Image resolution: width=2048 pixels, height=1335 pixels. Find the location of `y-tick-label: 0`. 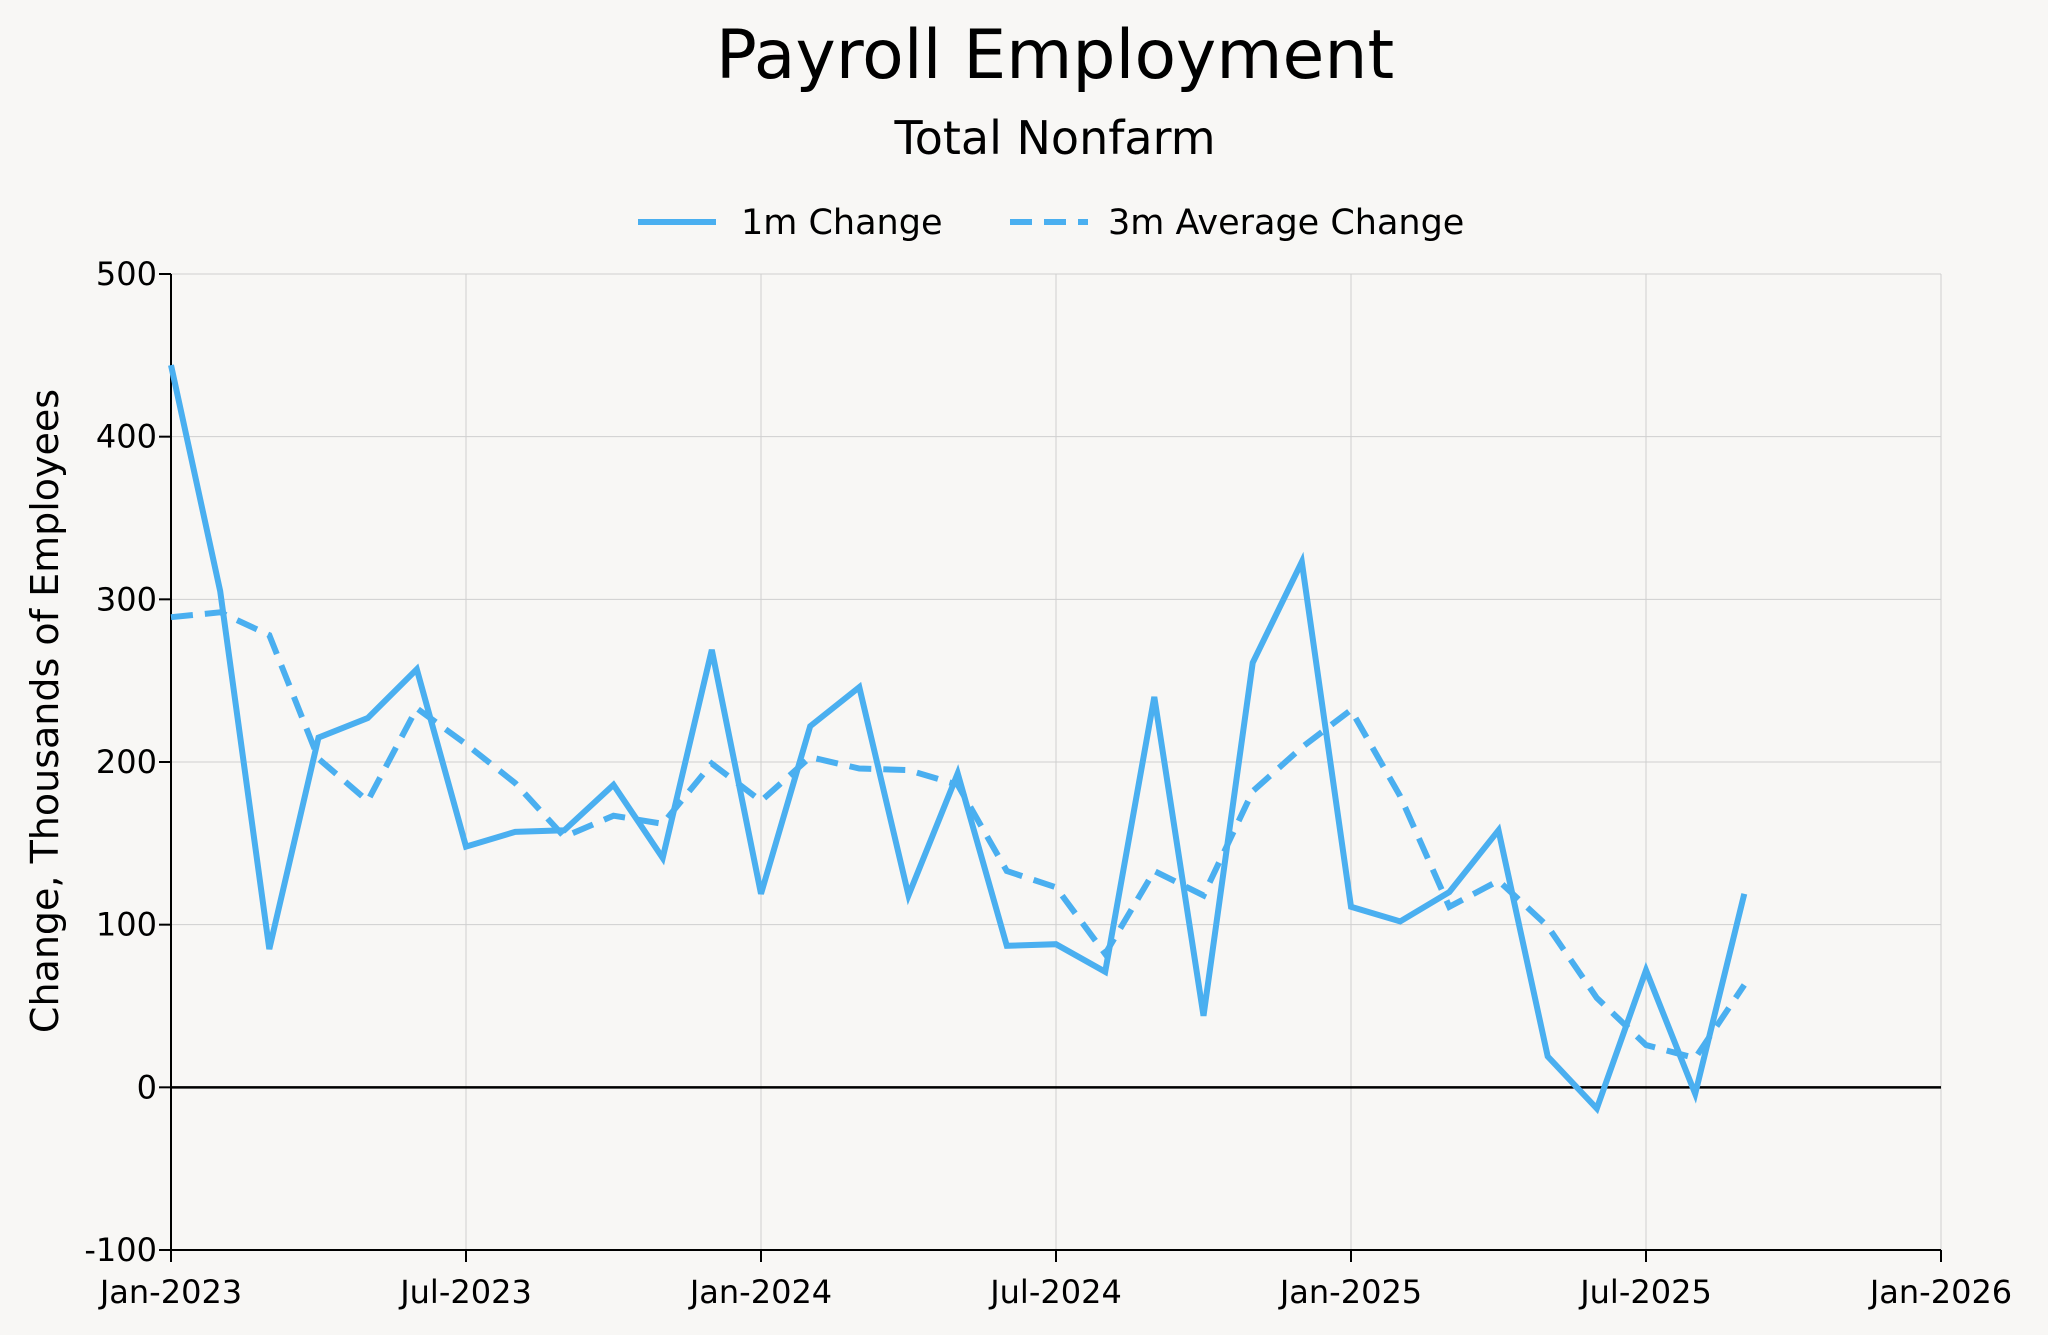

y-tick-label: 0 is located at coordinates (147, 1087).